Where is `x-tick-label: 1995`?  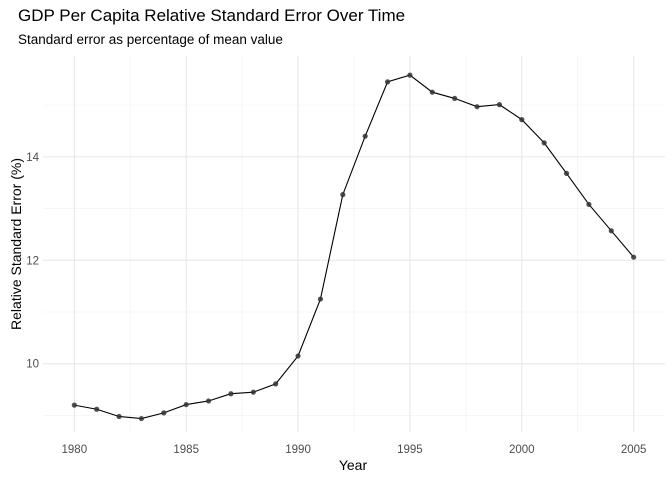 x-tick-label: 1995 is located at coordinates (410, 450).